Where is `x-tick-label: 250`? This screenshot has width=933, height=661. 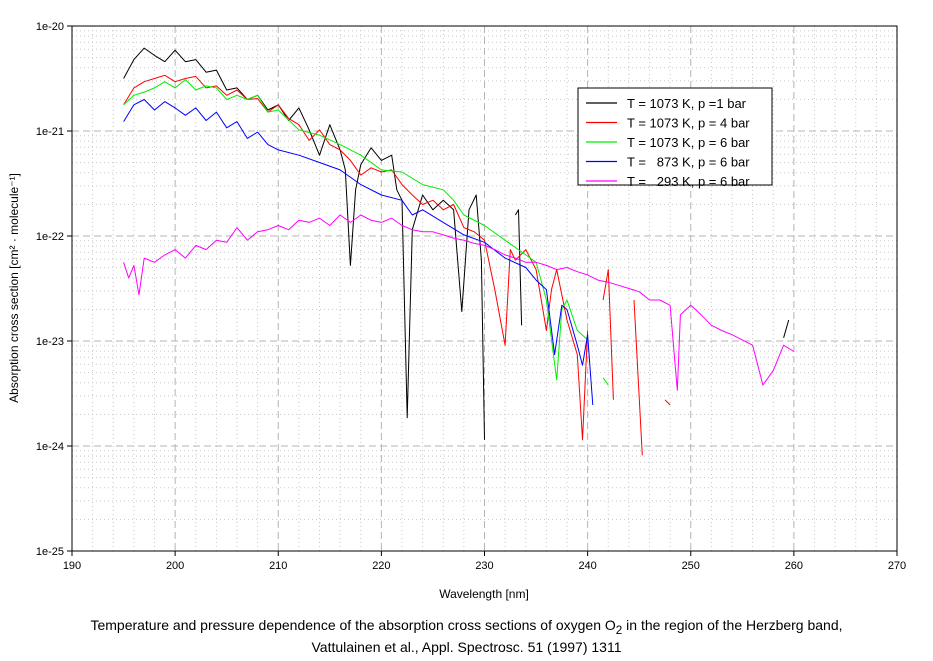 x-tick-label: 250 is located at coordinates (691, 566).